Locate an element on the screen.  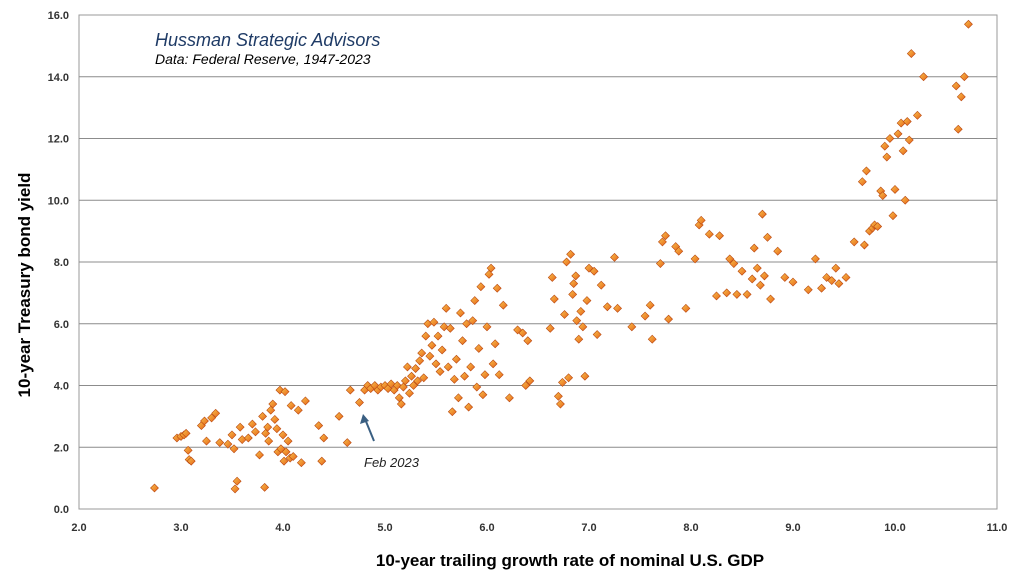
x-tick-label: 2.0 is located at coordinates (78, 528).